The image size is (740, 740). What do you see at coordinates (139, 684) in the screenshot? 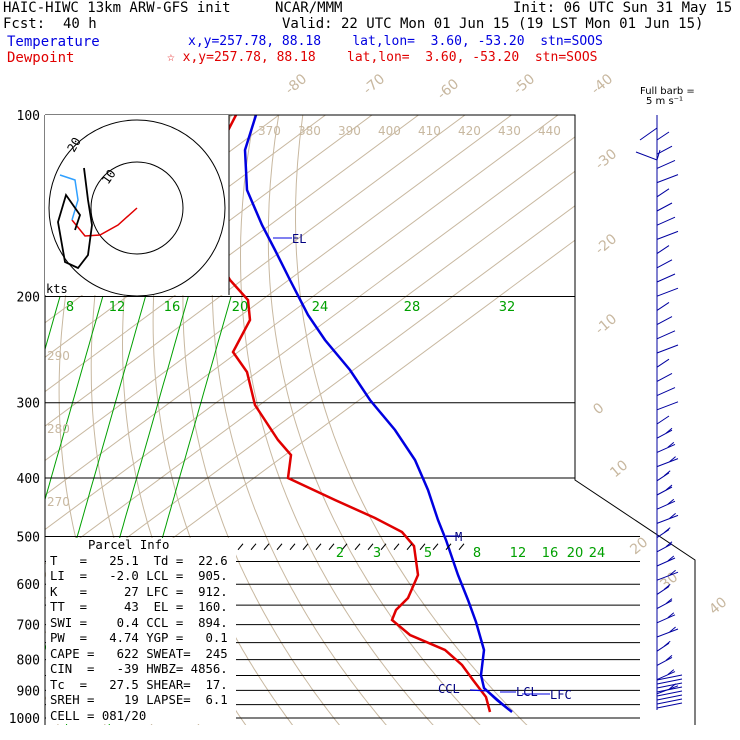
I see `parcel-info-row: Tc = 27.5 SHEAR= 17.` at bounding box center [139, 684].